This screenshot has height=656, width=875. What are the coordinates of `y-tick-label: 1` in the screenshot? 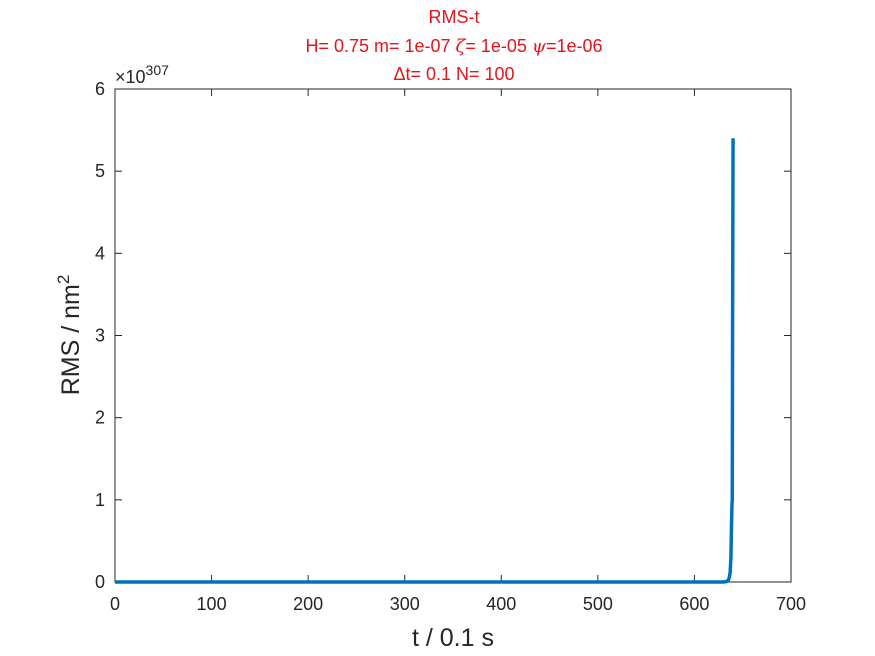 It's located at (100, 500).